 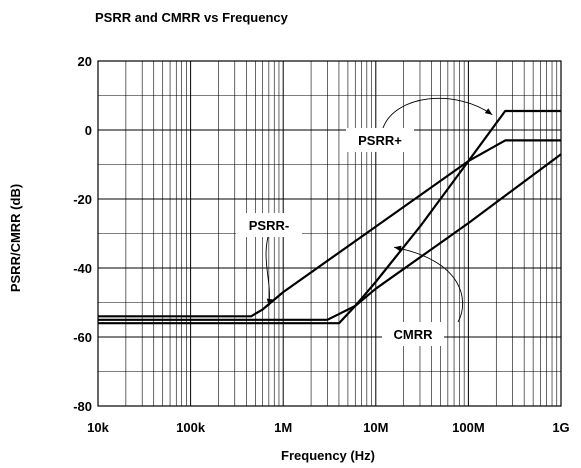 I want to click on chart-title: PSRR and CMRR vs Frequency, so click(x=192, y=17).